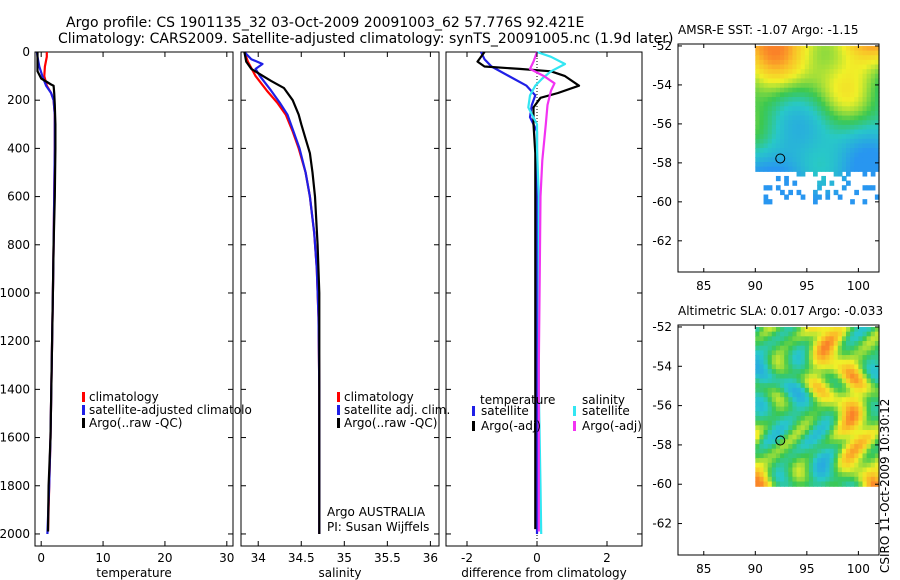  Describe the element at coordinates (46, 292) in the screenshot. I see `series-line-black` at that location.